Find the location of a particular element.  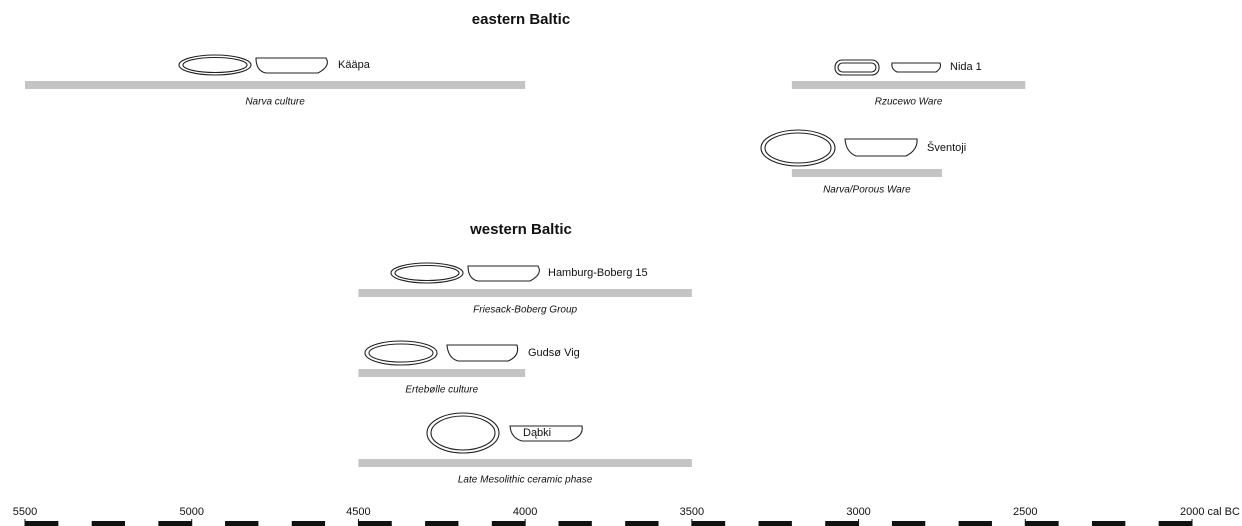

culture-label: Narva culture is located at coordinates (275, 102).